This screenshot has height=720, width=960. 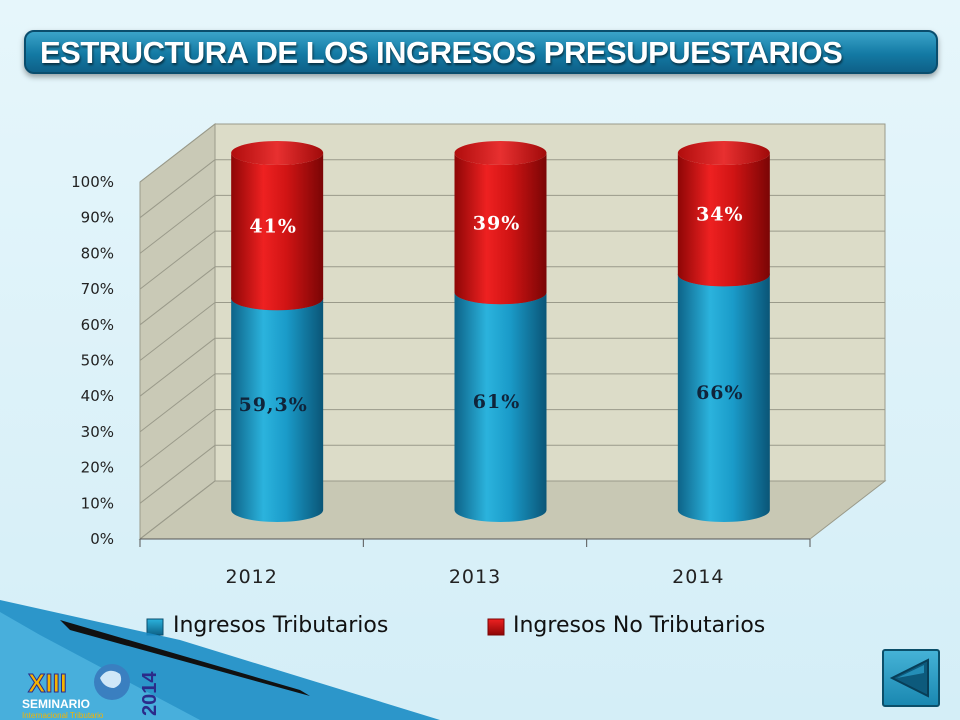 I want to click on triangle-left-icon, so click(x=909, y=678).